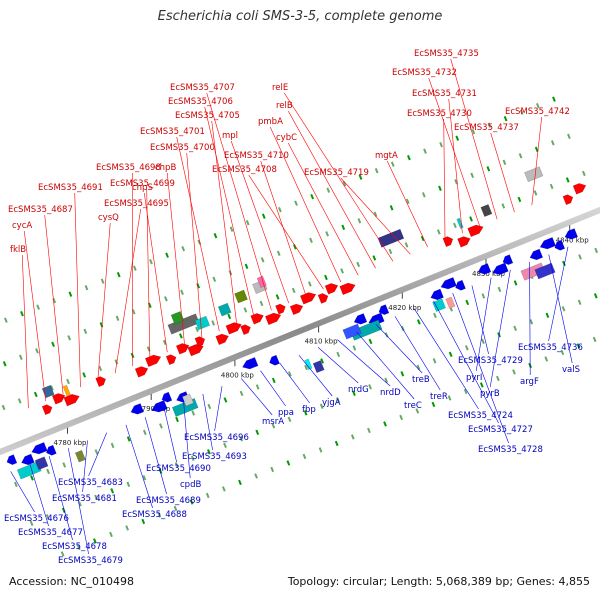 This screenshot has height=600, width=600. Describe the element at coordinates (413, 406) in the screenshot. I see `reverse-gene-label: treC` at that location.